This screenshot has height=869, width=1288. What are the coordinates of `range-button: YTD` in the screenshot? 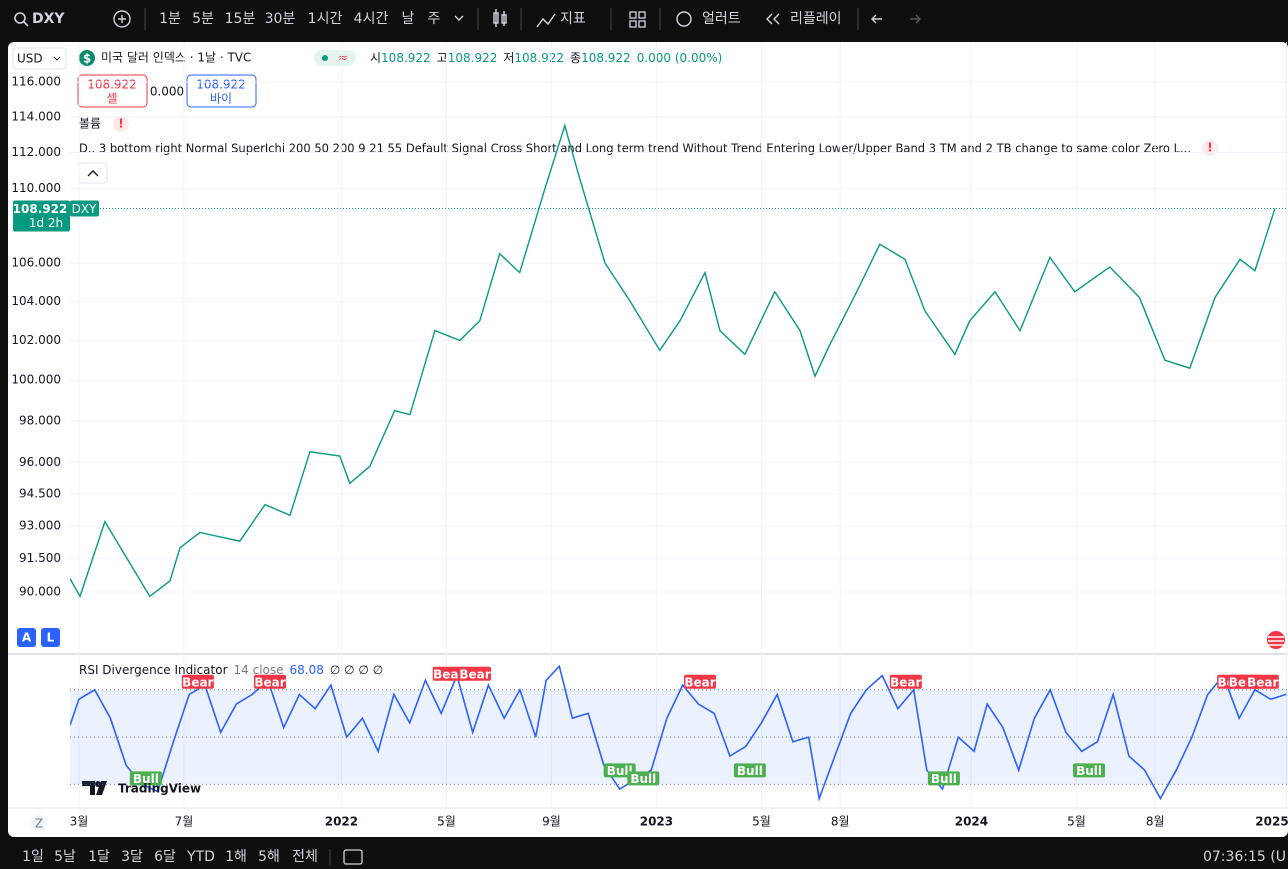 It's located at (200, 857).